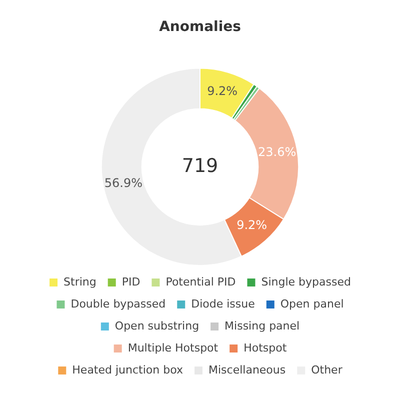 This screenshot has height=400, width=400. What do you see at coordinates (262, 325) in the screenshot?
I see `legend-label: Missing panel` at bounding box center [262, 325].